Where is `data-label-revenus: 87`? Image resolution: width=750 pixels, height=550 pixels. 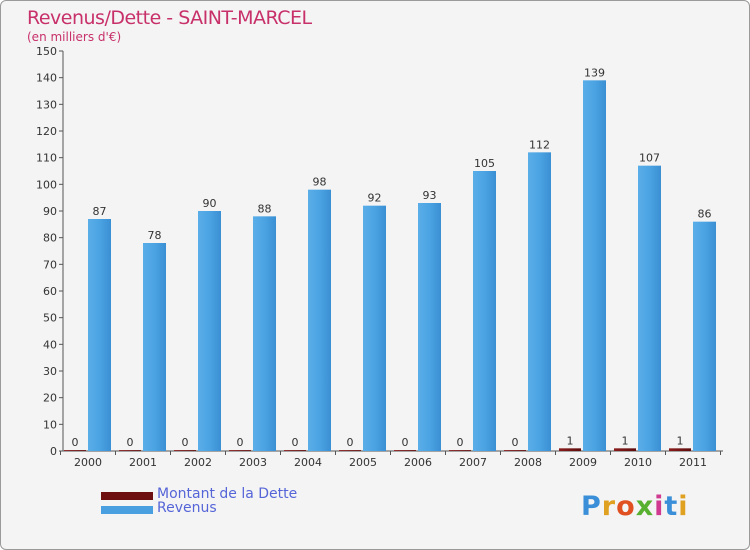
data-label-revenus: 87 is located at coordinates (100, 211).